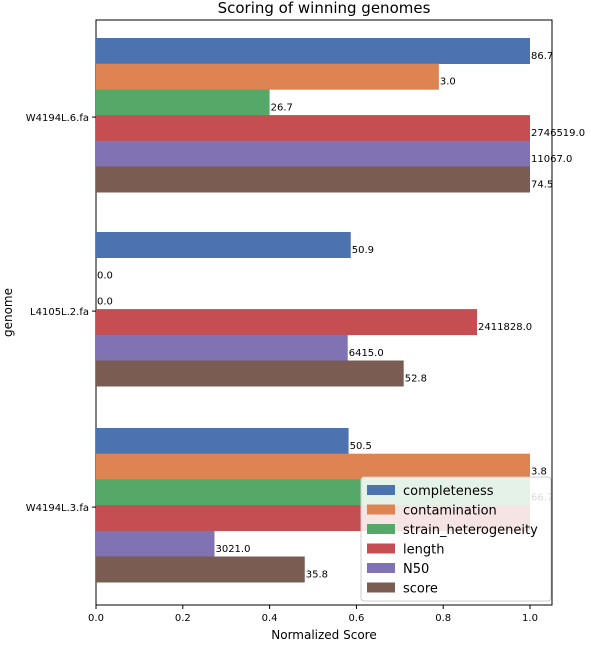  What do you see at coordinates (530, 618) in the screenshot?
I see `x-tick-label: 1.0` at bounding box center [530, 618].